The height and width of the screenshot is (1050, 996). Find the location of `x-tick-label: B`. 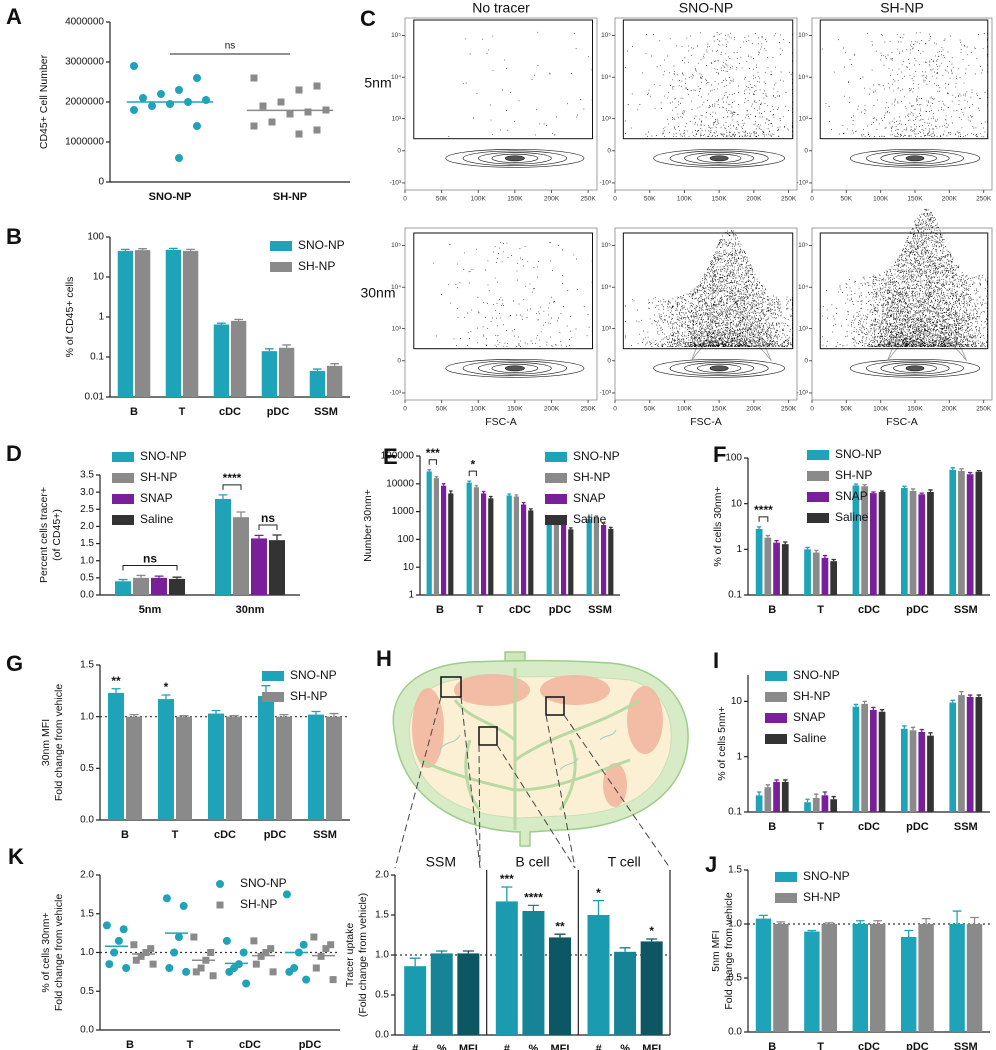

x-tick-label: B is located at coordinates (772, 827).